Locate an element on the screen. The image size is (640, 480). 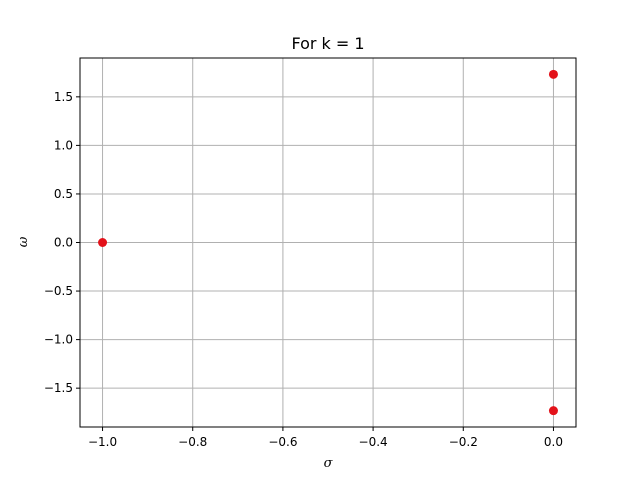
y-tick-label: 1.5 is located at coordinates (63, 97).